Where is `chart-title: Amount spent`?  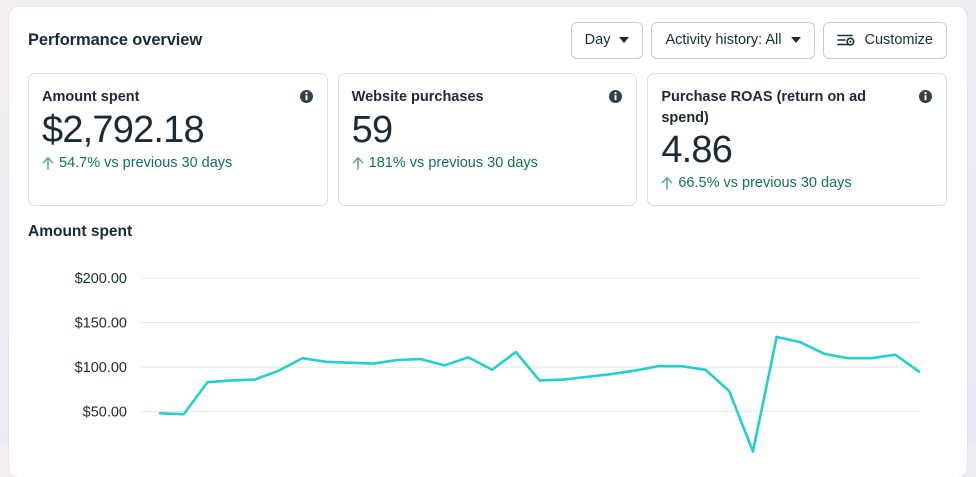
chart-title: Amount spent is located at coordinates (80, 231).